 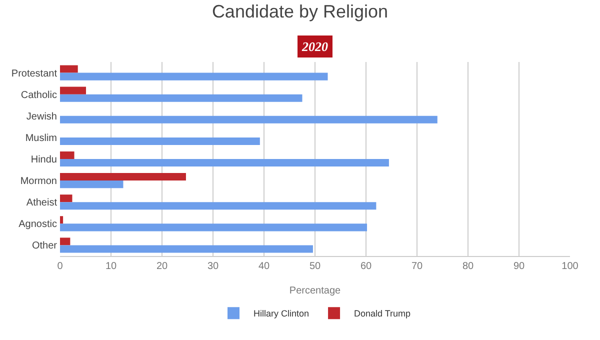 I want to click on x-tick-label: 70, so click(x=417, y=266).